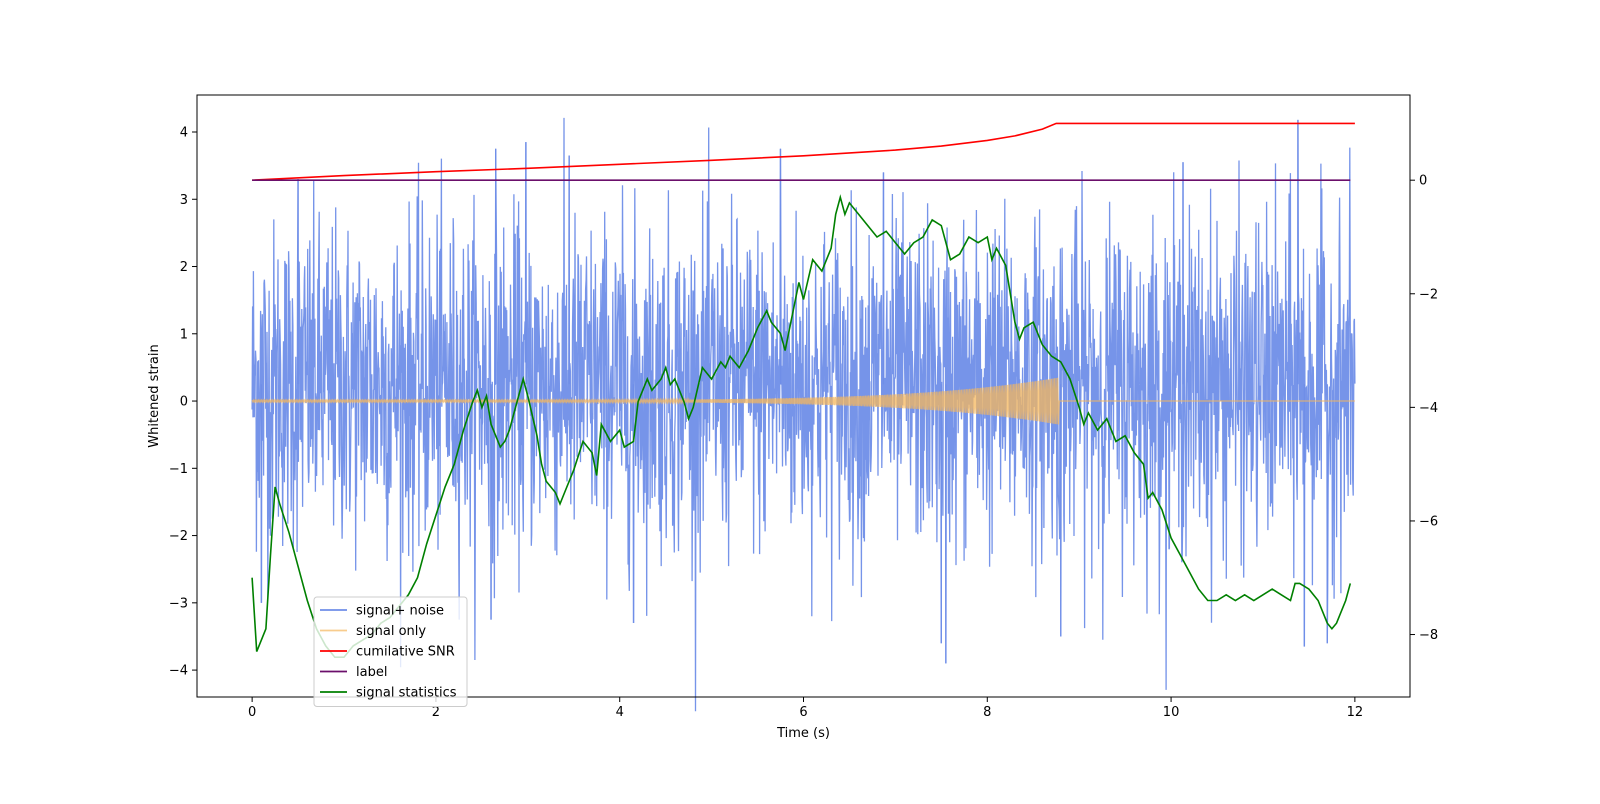  Describe the element at coordinates (184, 267) in the screenshot. I see `y-tick-label: 2` at that location.